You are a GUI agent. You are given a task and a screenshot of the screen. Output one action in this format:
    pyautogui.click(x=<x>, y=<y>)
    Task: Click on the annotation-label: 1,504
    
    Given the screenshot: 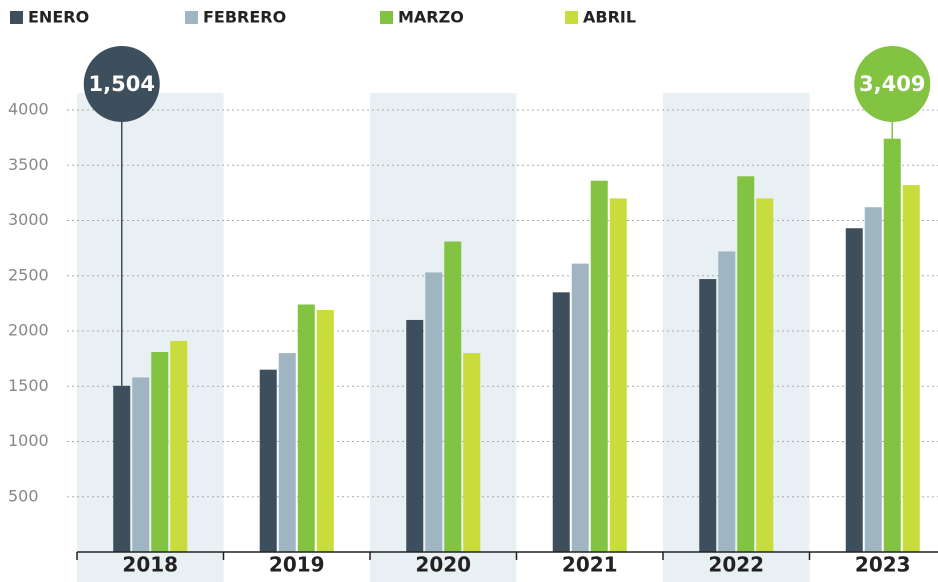 What is the action you would take?
    pyautogui.click(x=122, y=84)
    